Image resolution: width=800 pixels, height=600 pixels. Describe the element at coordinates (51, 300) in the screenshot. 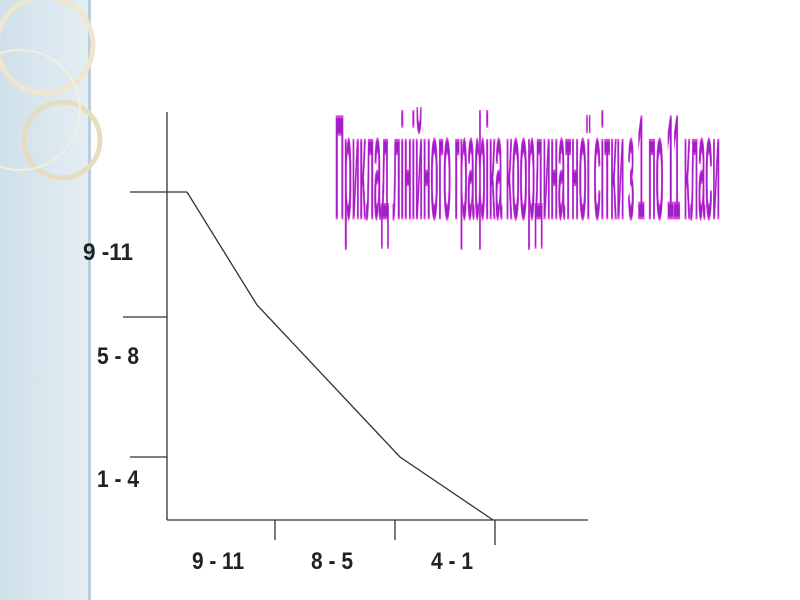

I see `side-panel` at that location.